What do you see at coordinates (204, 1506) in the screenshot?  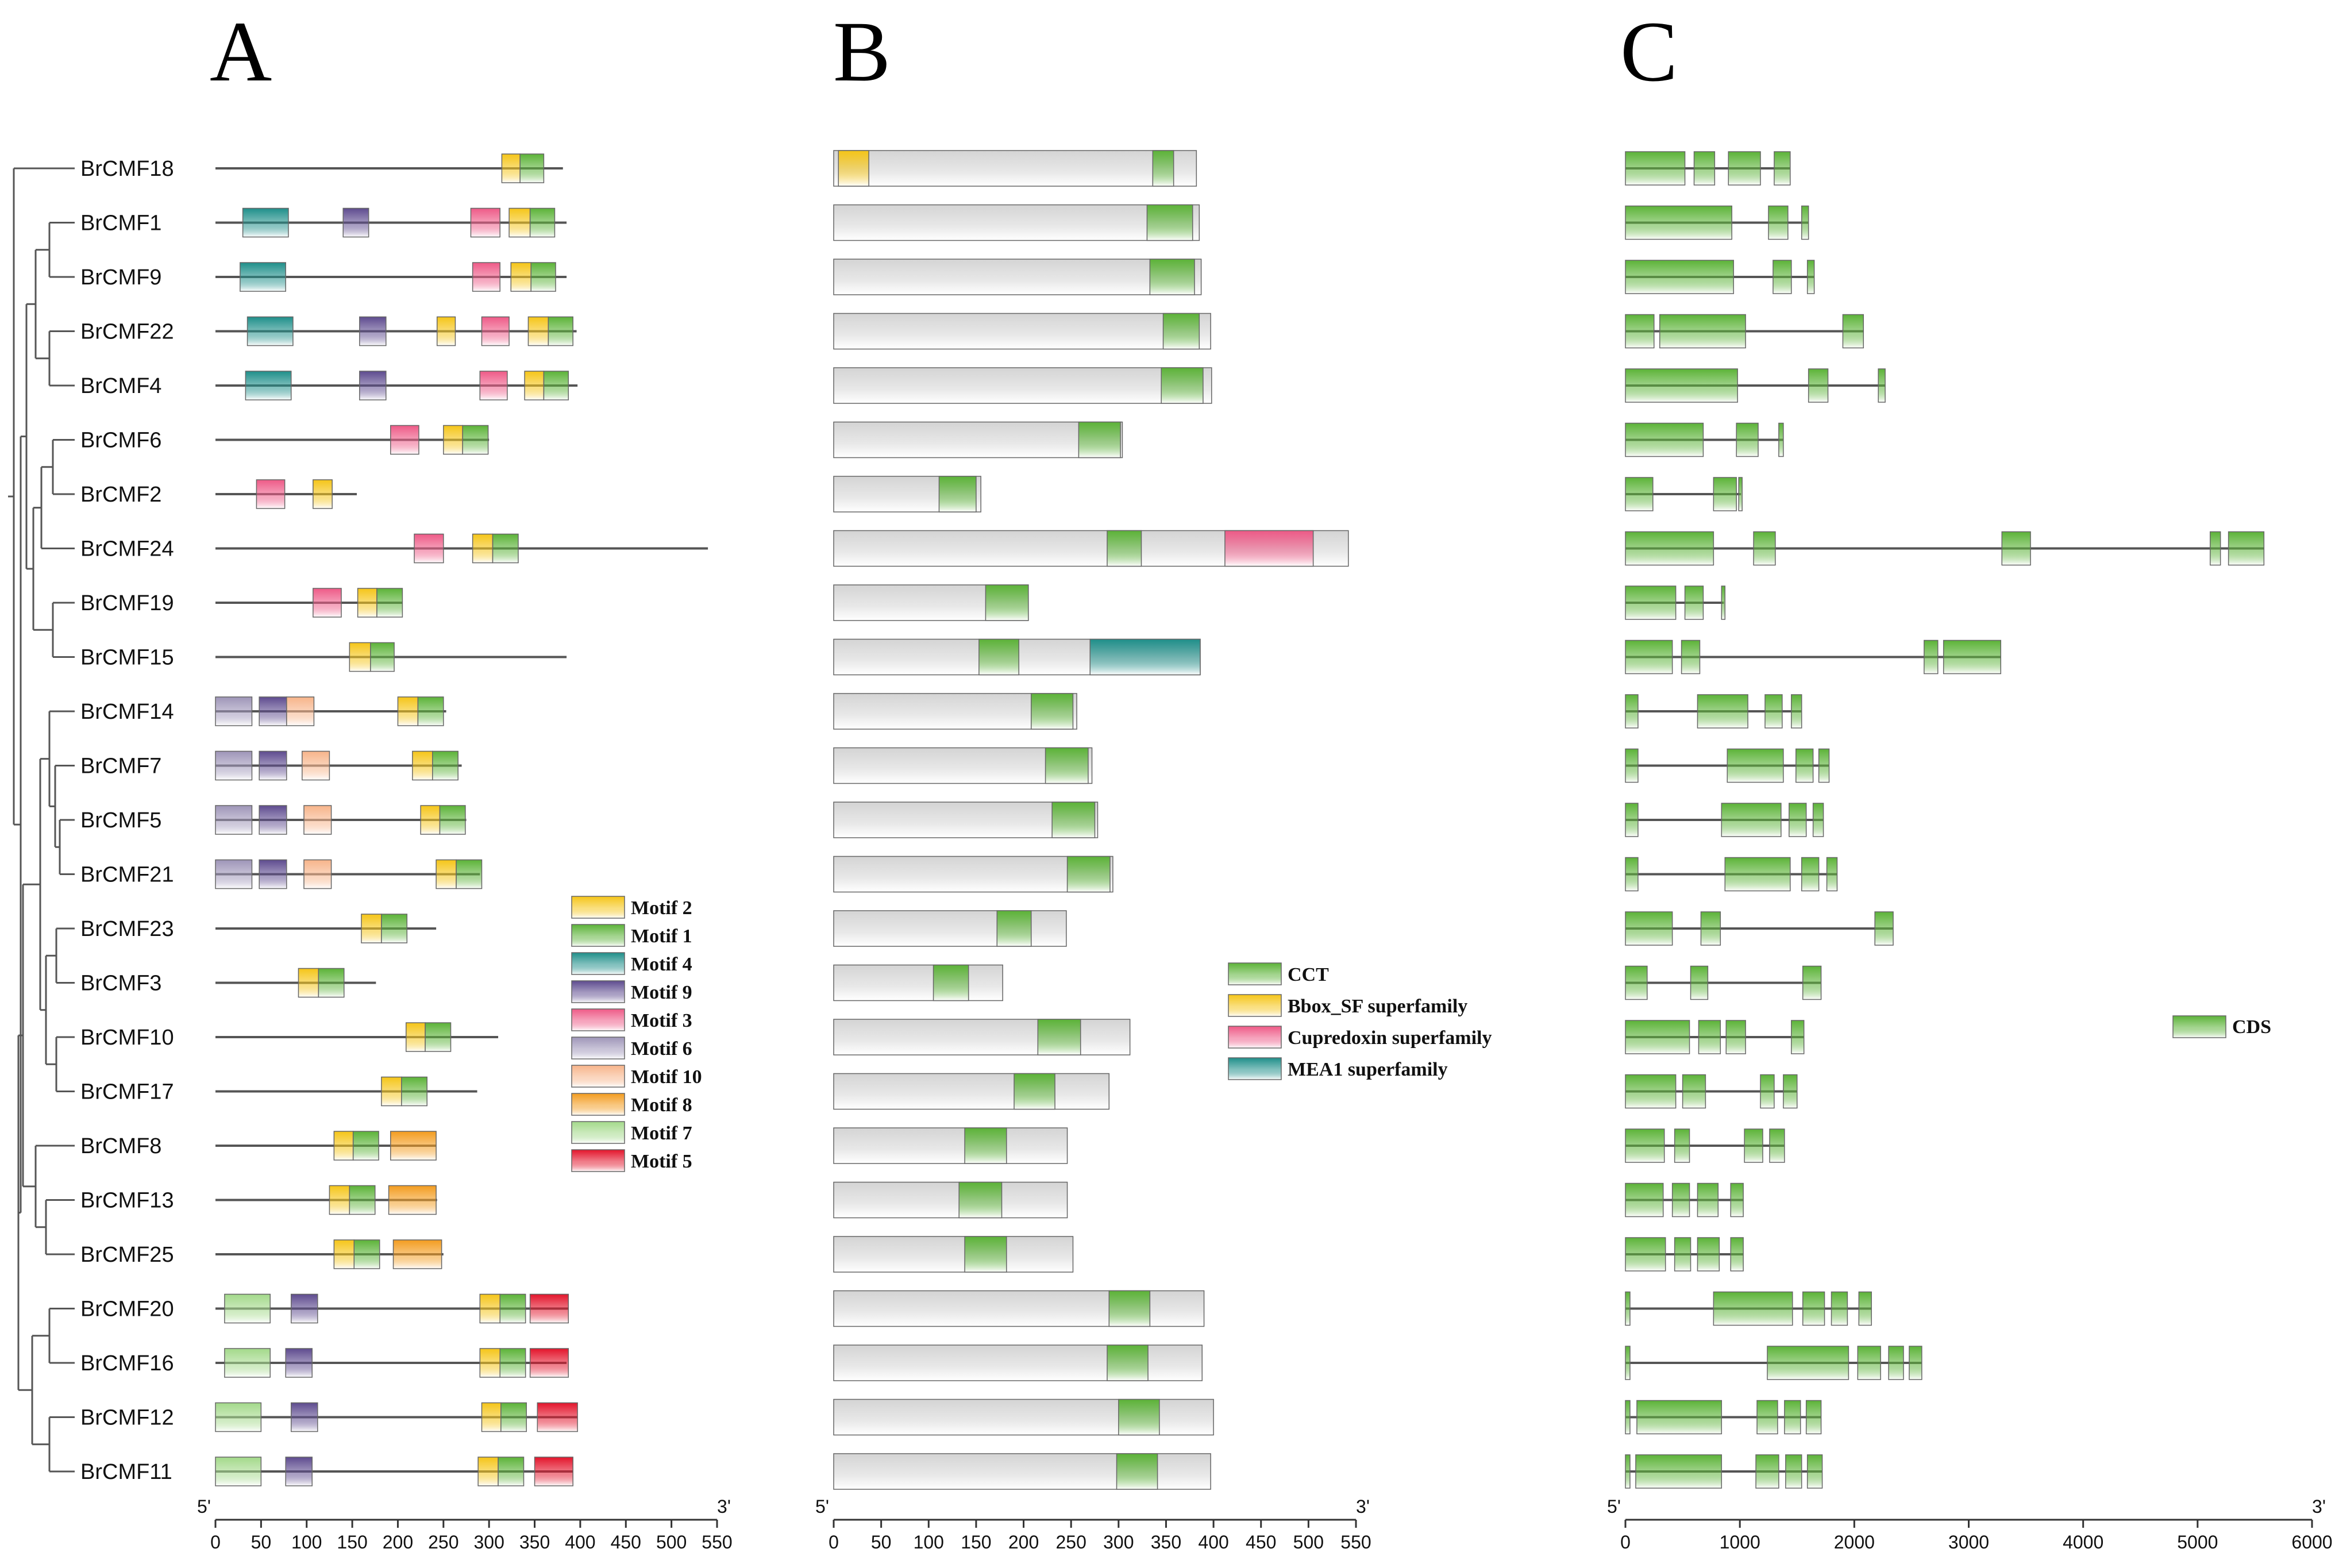 I see `panel-a-axis-start: 5'` at bounding box center [204, 1506].